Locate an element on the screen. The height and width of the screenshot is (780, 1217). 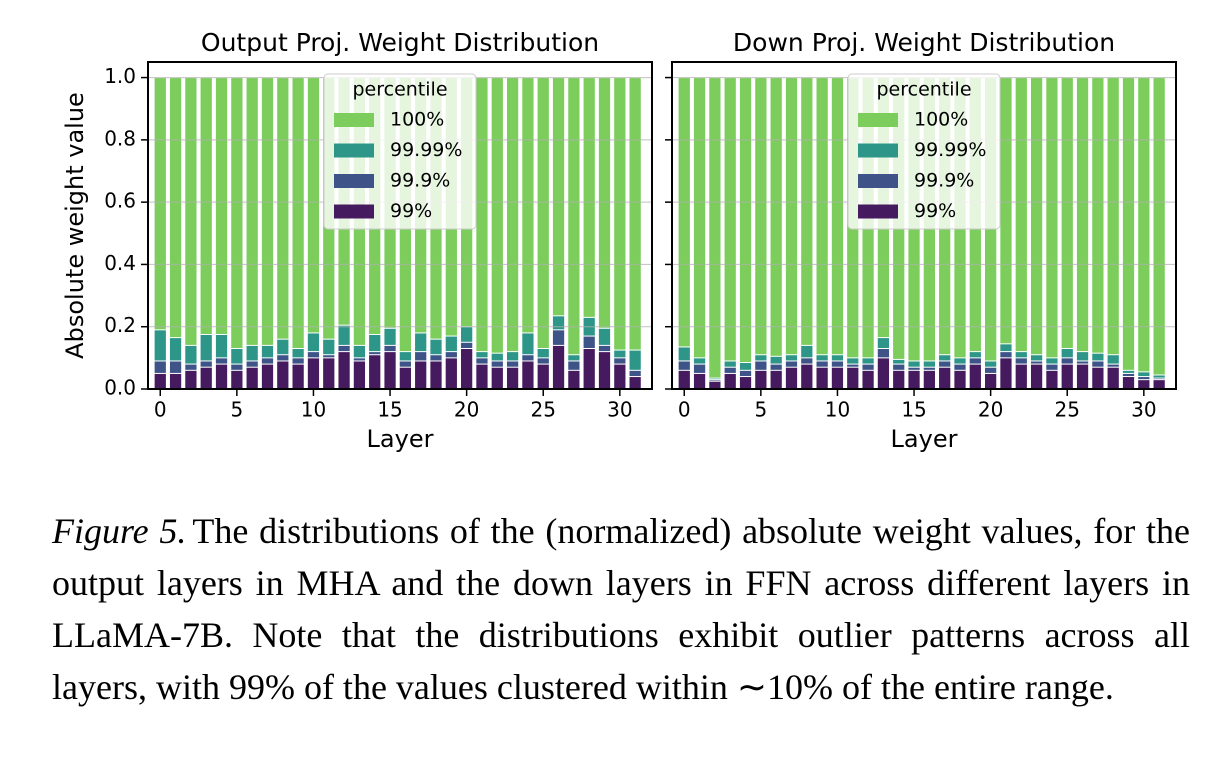
legend: percentile 100% 99.99% 99.9% 99% is located at coordinates (400, 151).